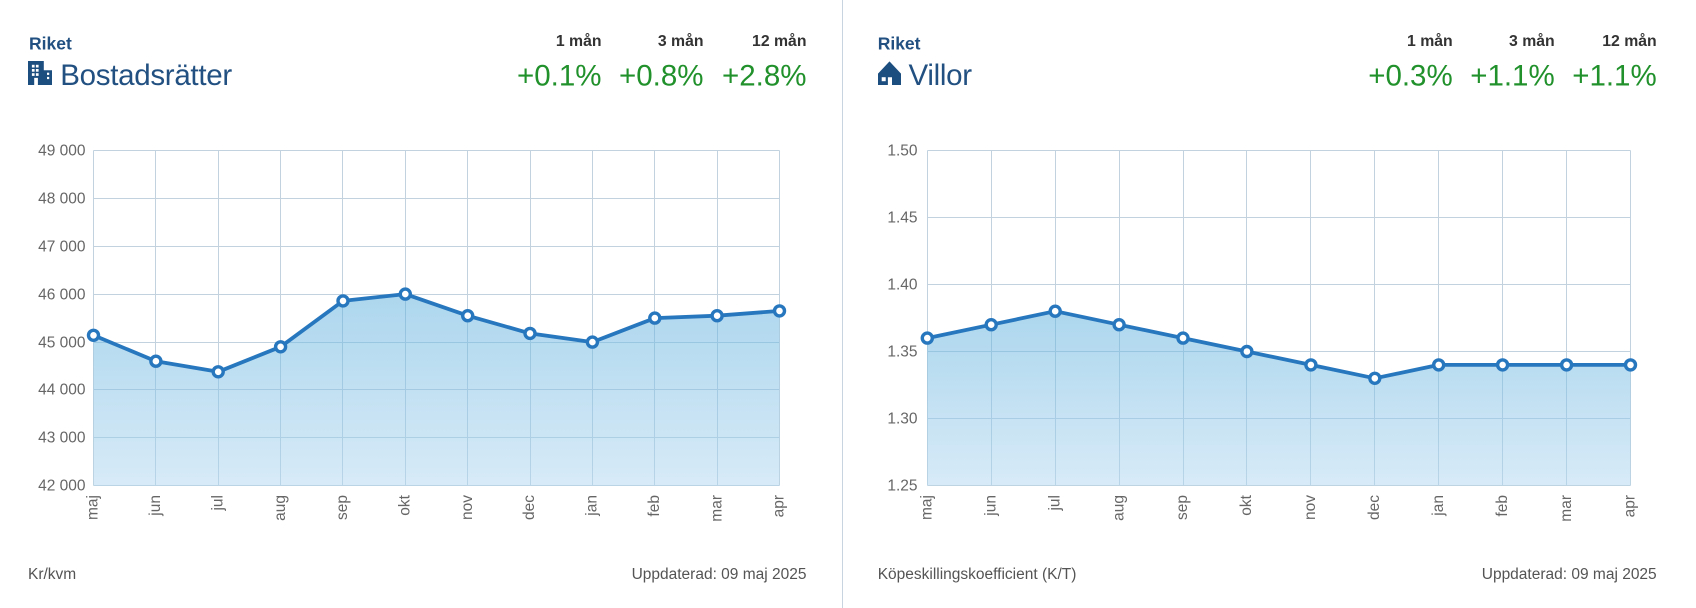 Image resolution: width=1696 pixels, height=608 pixels. I want to click on svg-text: 43 000, so click(62, 438).